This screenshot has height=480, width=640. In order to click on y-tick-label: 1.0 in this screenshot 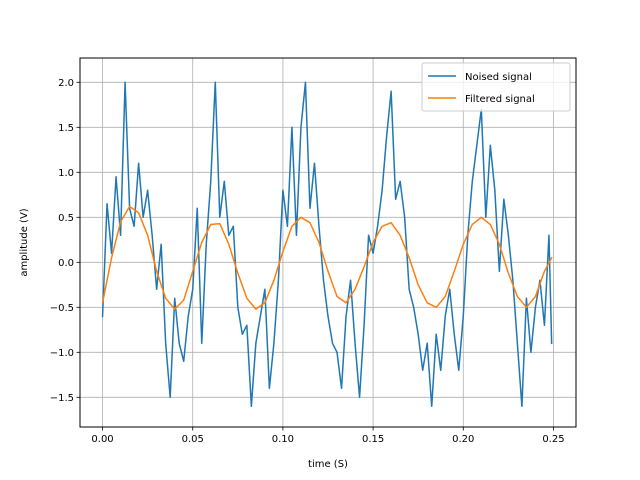, I will do `click(66, 173)`.